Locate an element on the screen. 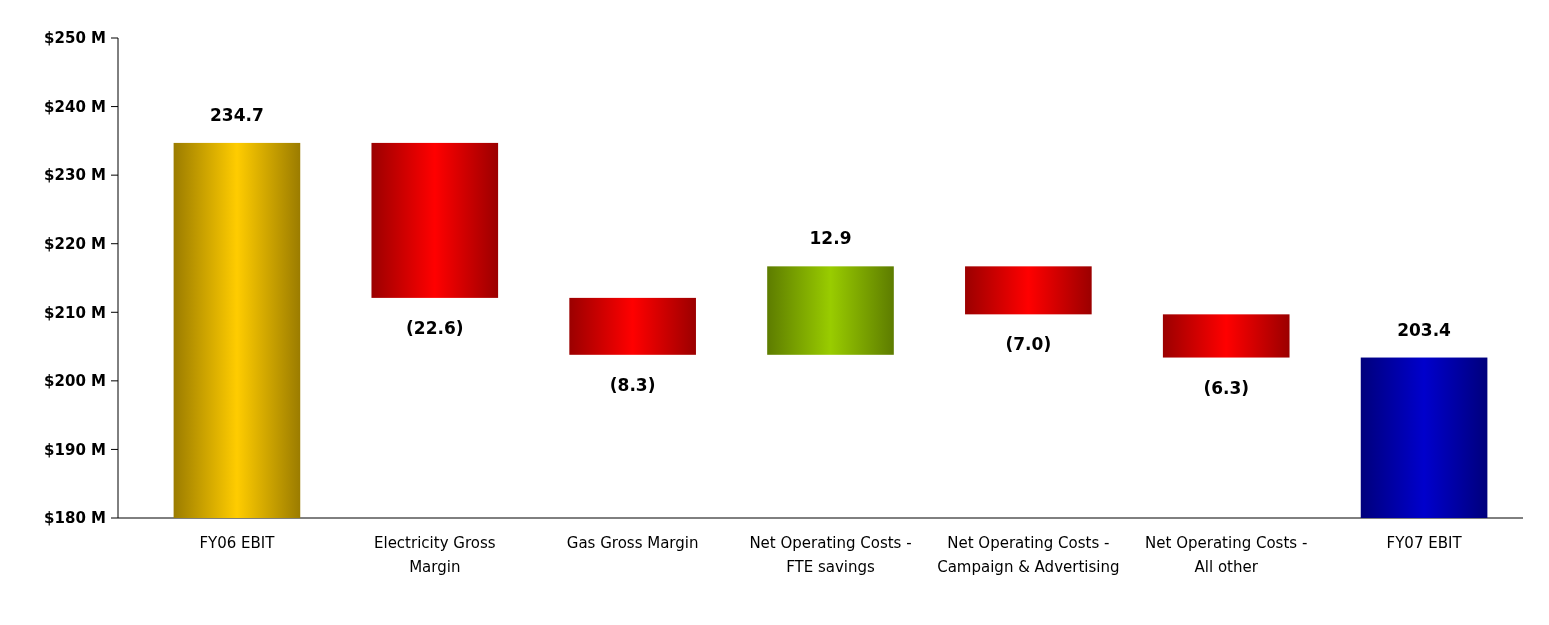  data-label: 234.7 is located at coordinates (237, 114).